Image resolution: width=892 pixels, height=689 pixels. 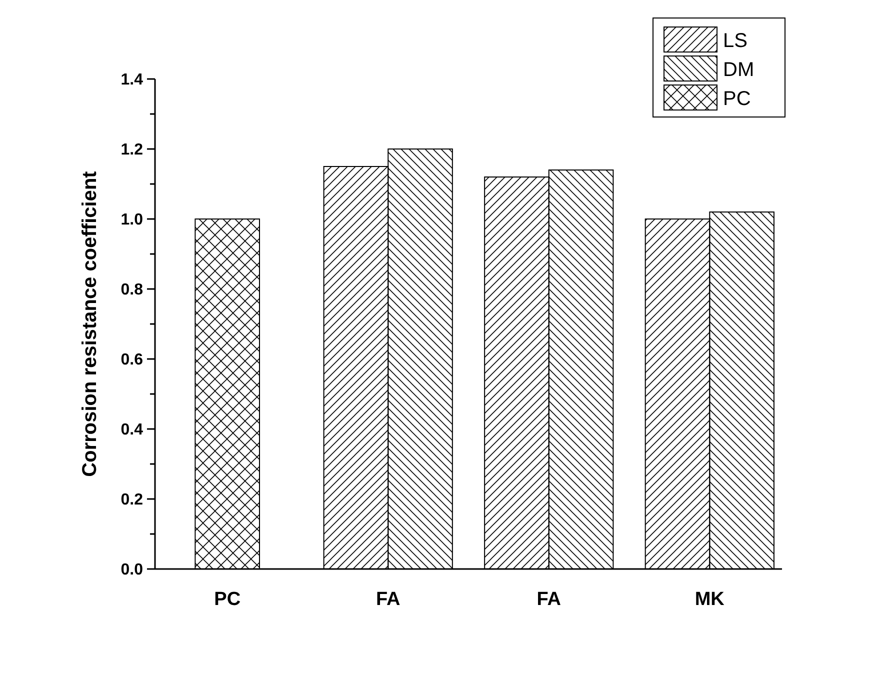 What do you see at coordinates (737, 99) in the screenshot?
I see `legend-label: PC` at bounding box center [737, 99].